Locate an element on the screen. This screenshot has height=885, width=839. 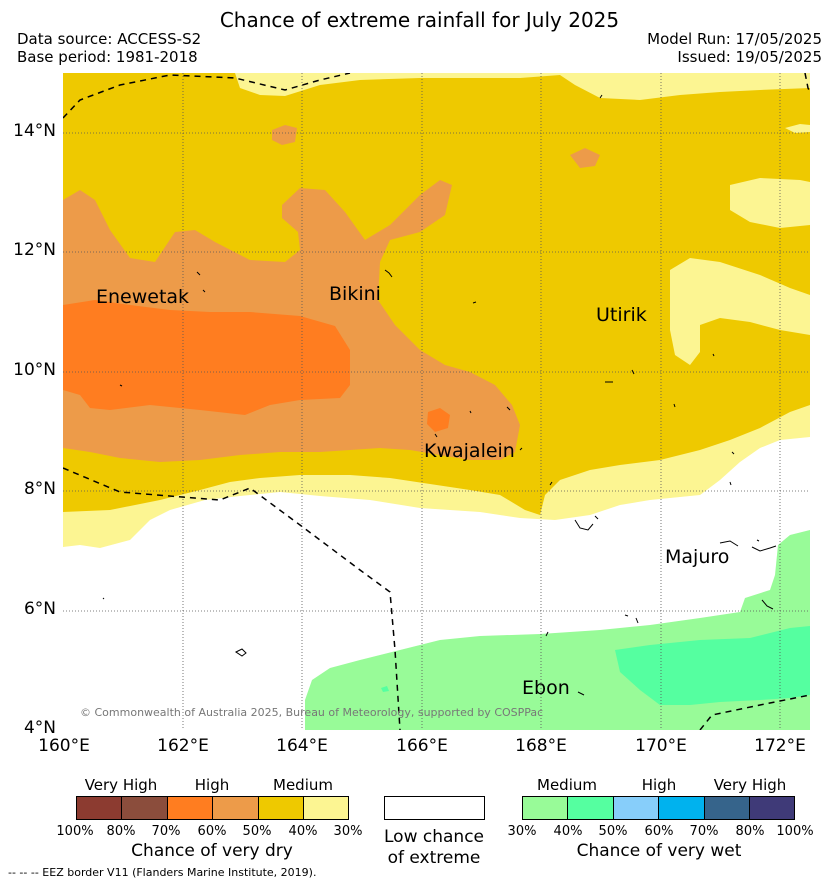
wet-header-very-high: Very High is located at coordinates (750, 785).